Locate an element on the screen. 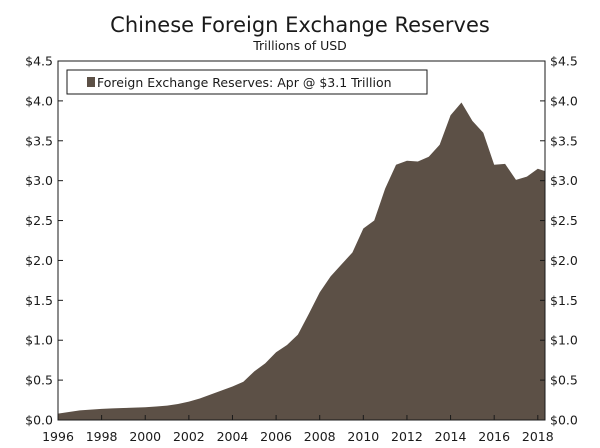 The height and width of the screenshot is (448, 600). x-tick-label: 2014 is located at coordinates (451, 436).